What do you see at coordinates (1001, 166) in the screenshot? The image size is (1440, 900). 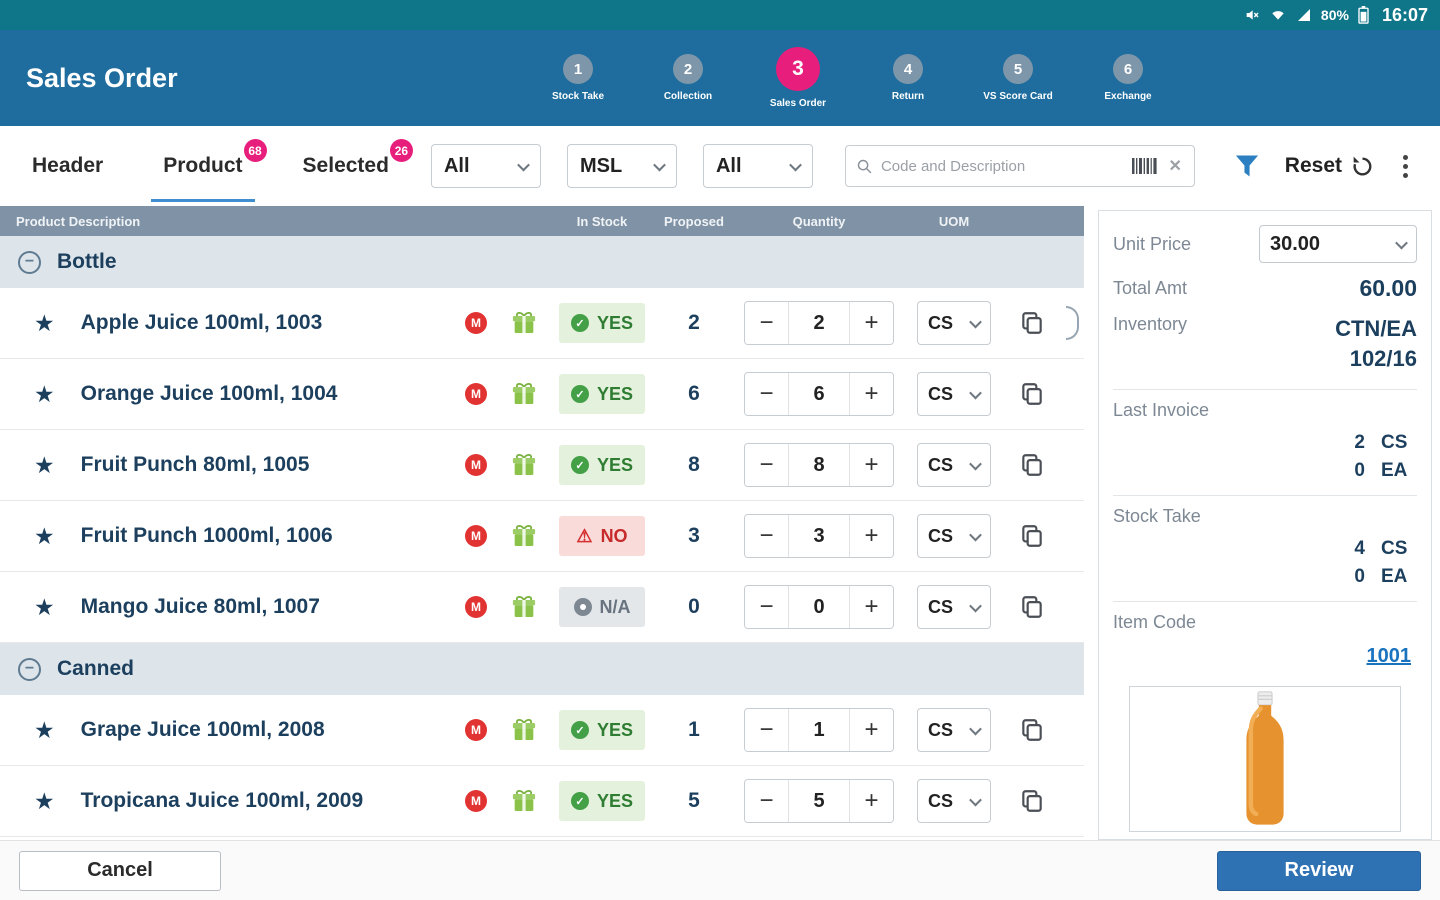 I see `search-input` at bounding box center [1001, 166].